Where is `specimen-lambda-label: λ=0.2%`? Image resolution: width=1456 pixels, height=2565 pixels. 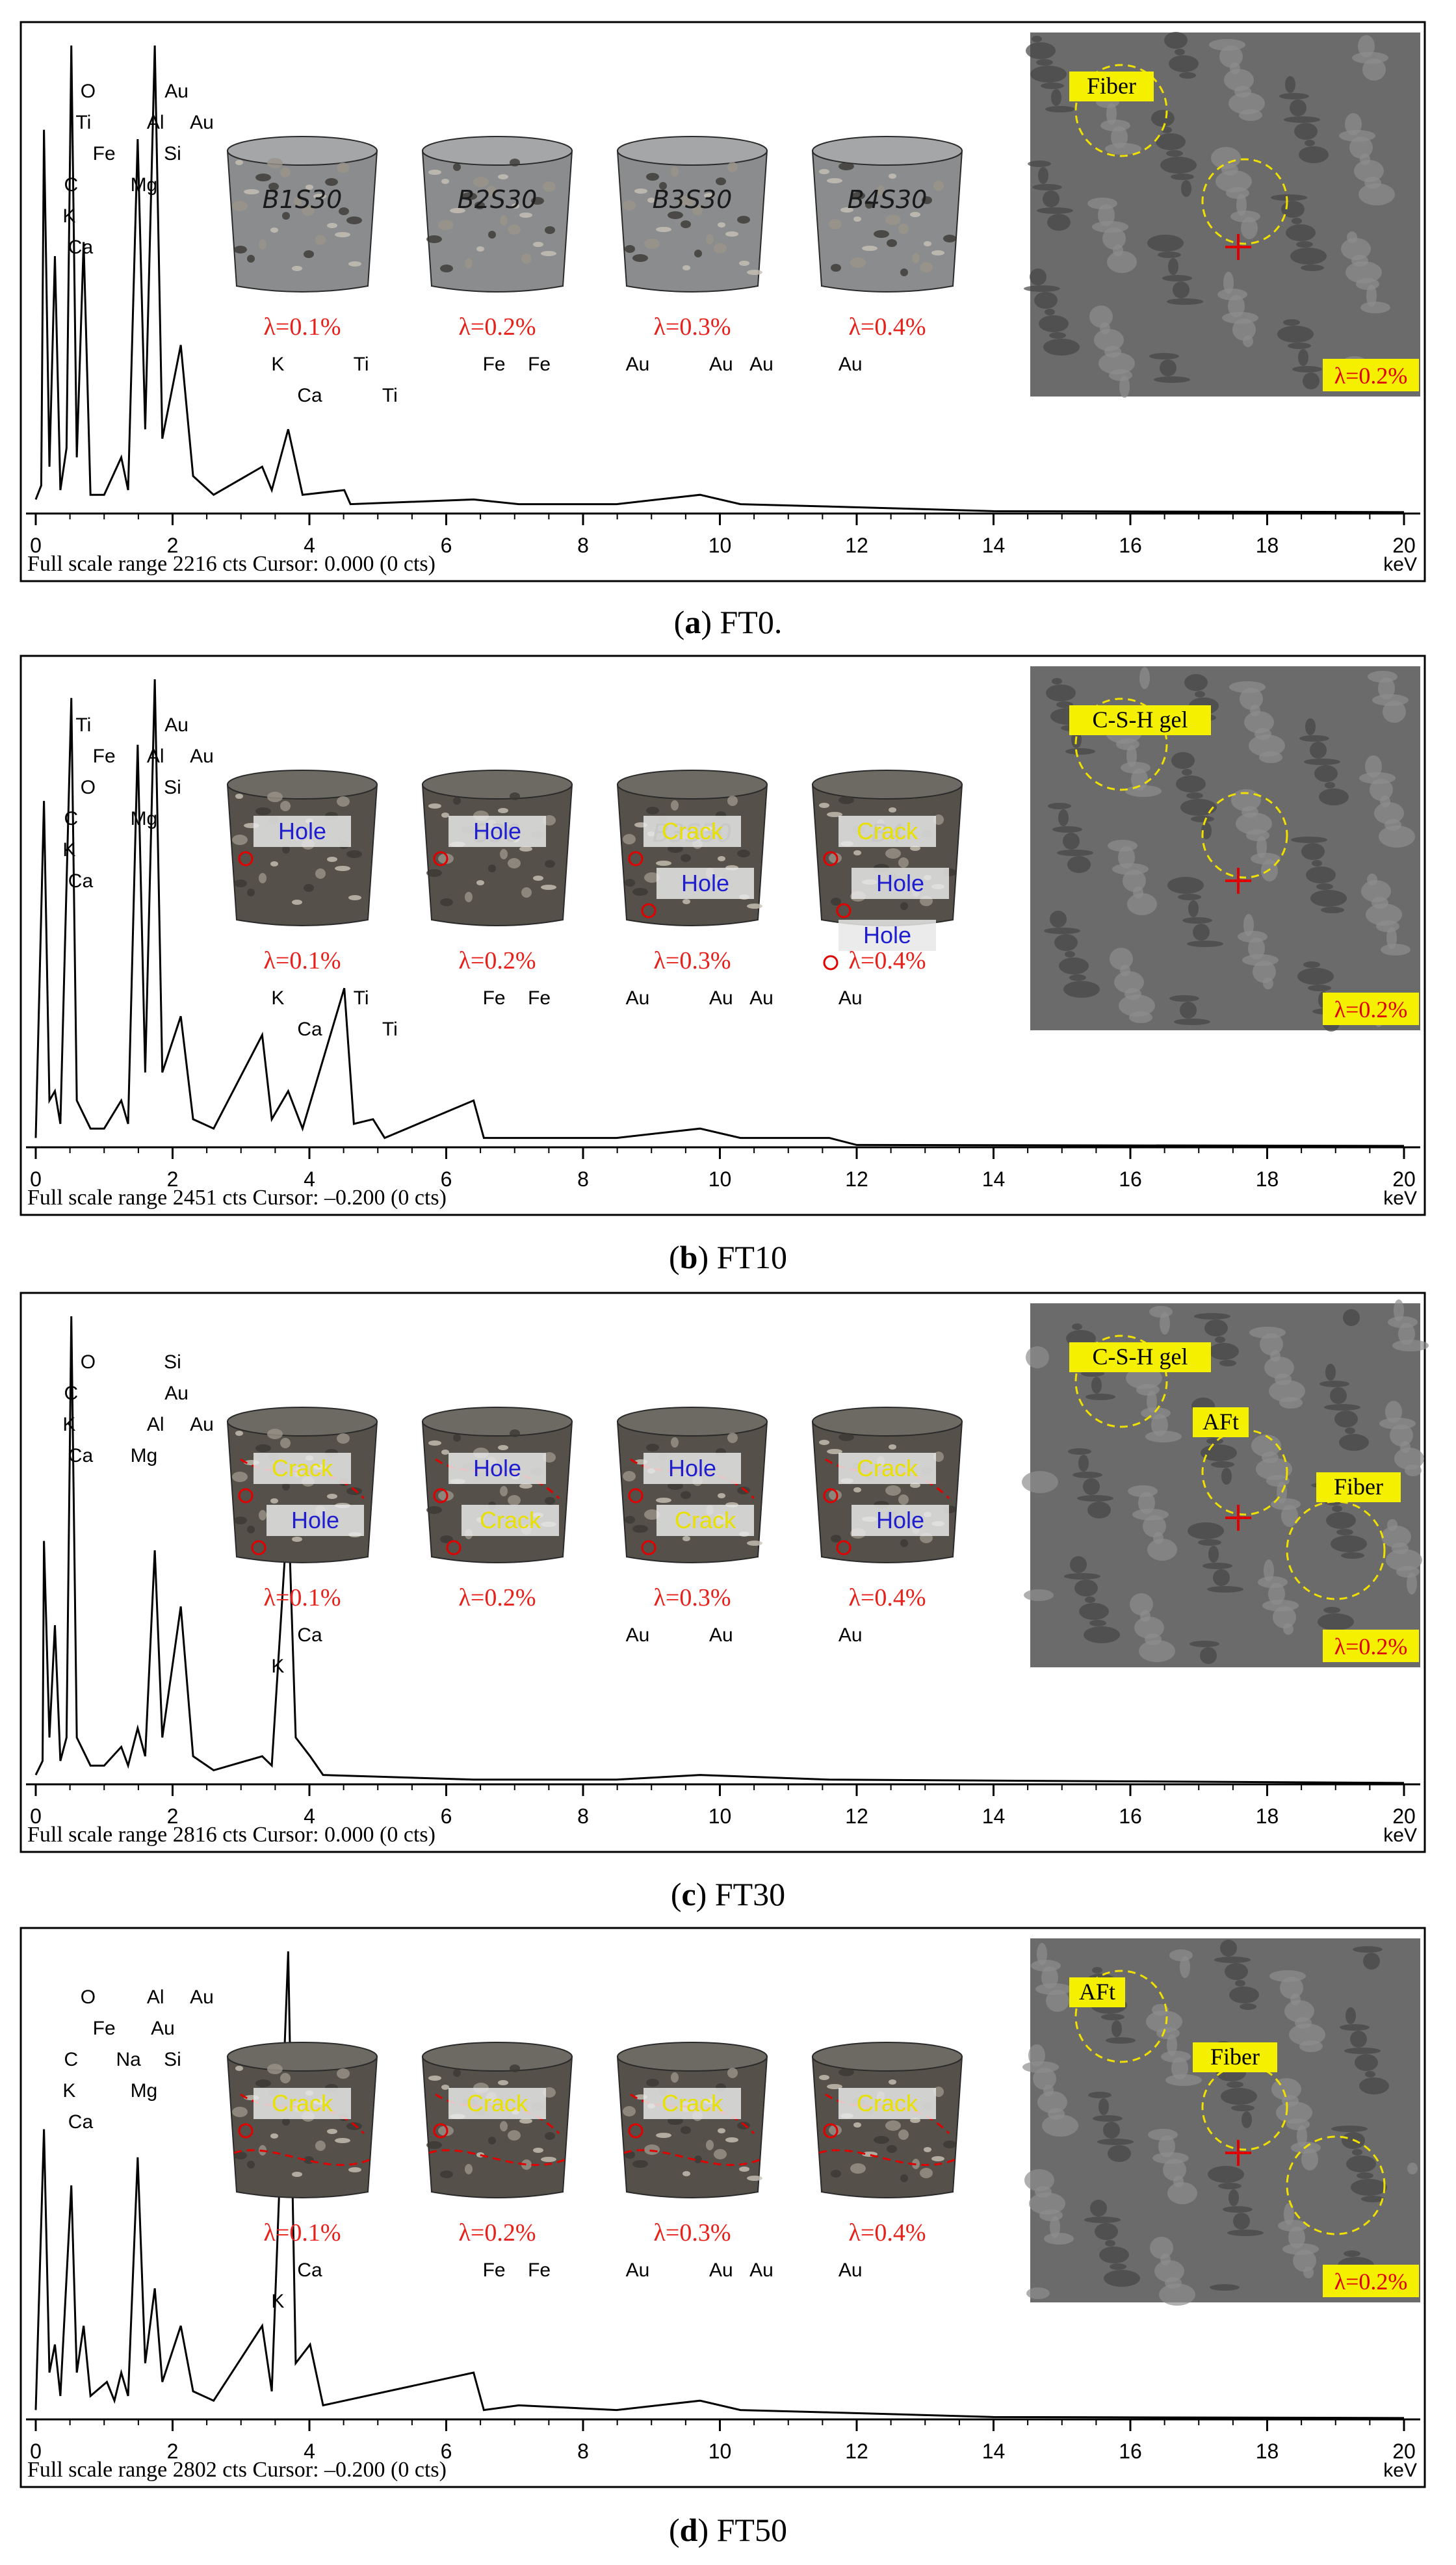 specimen-lambda-label: λ=0.2% is located at coordinates (497, 960).